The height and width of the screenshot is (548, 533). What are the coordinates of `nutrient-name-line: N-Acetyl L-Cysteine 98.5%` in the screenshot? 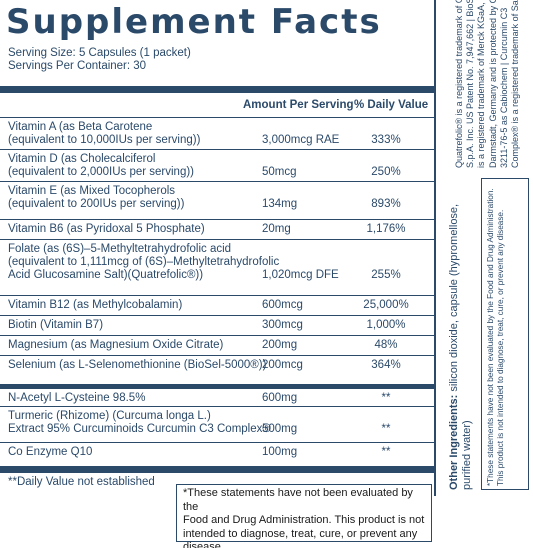 It's located at (77, 398).